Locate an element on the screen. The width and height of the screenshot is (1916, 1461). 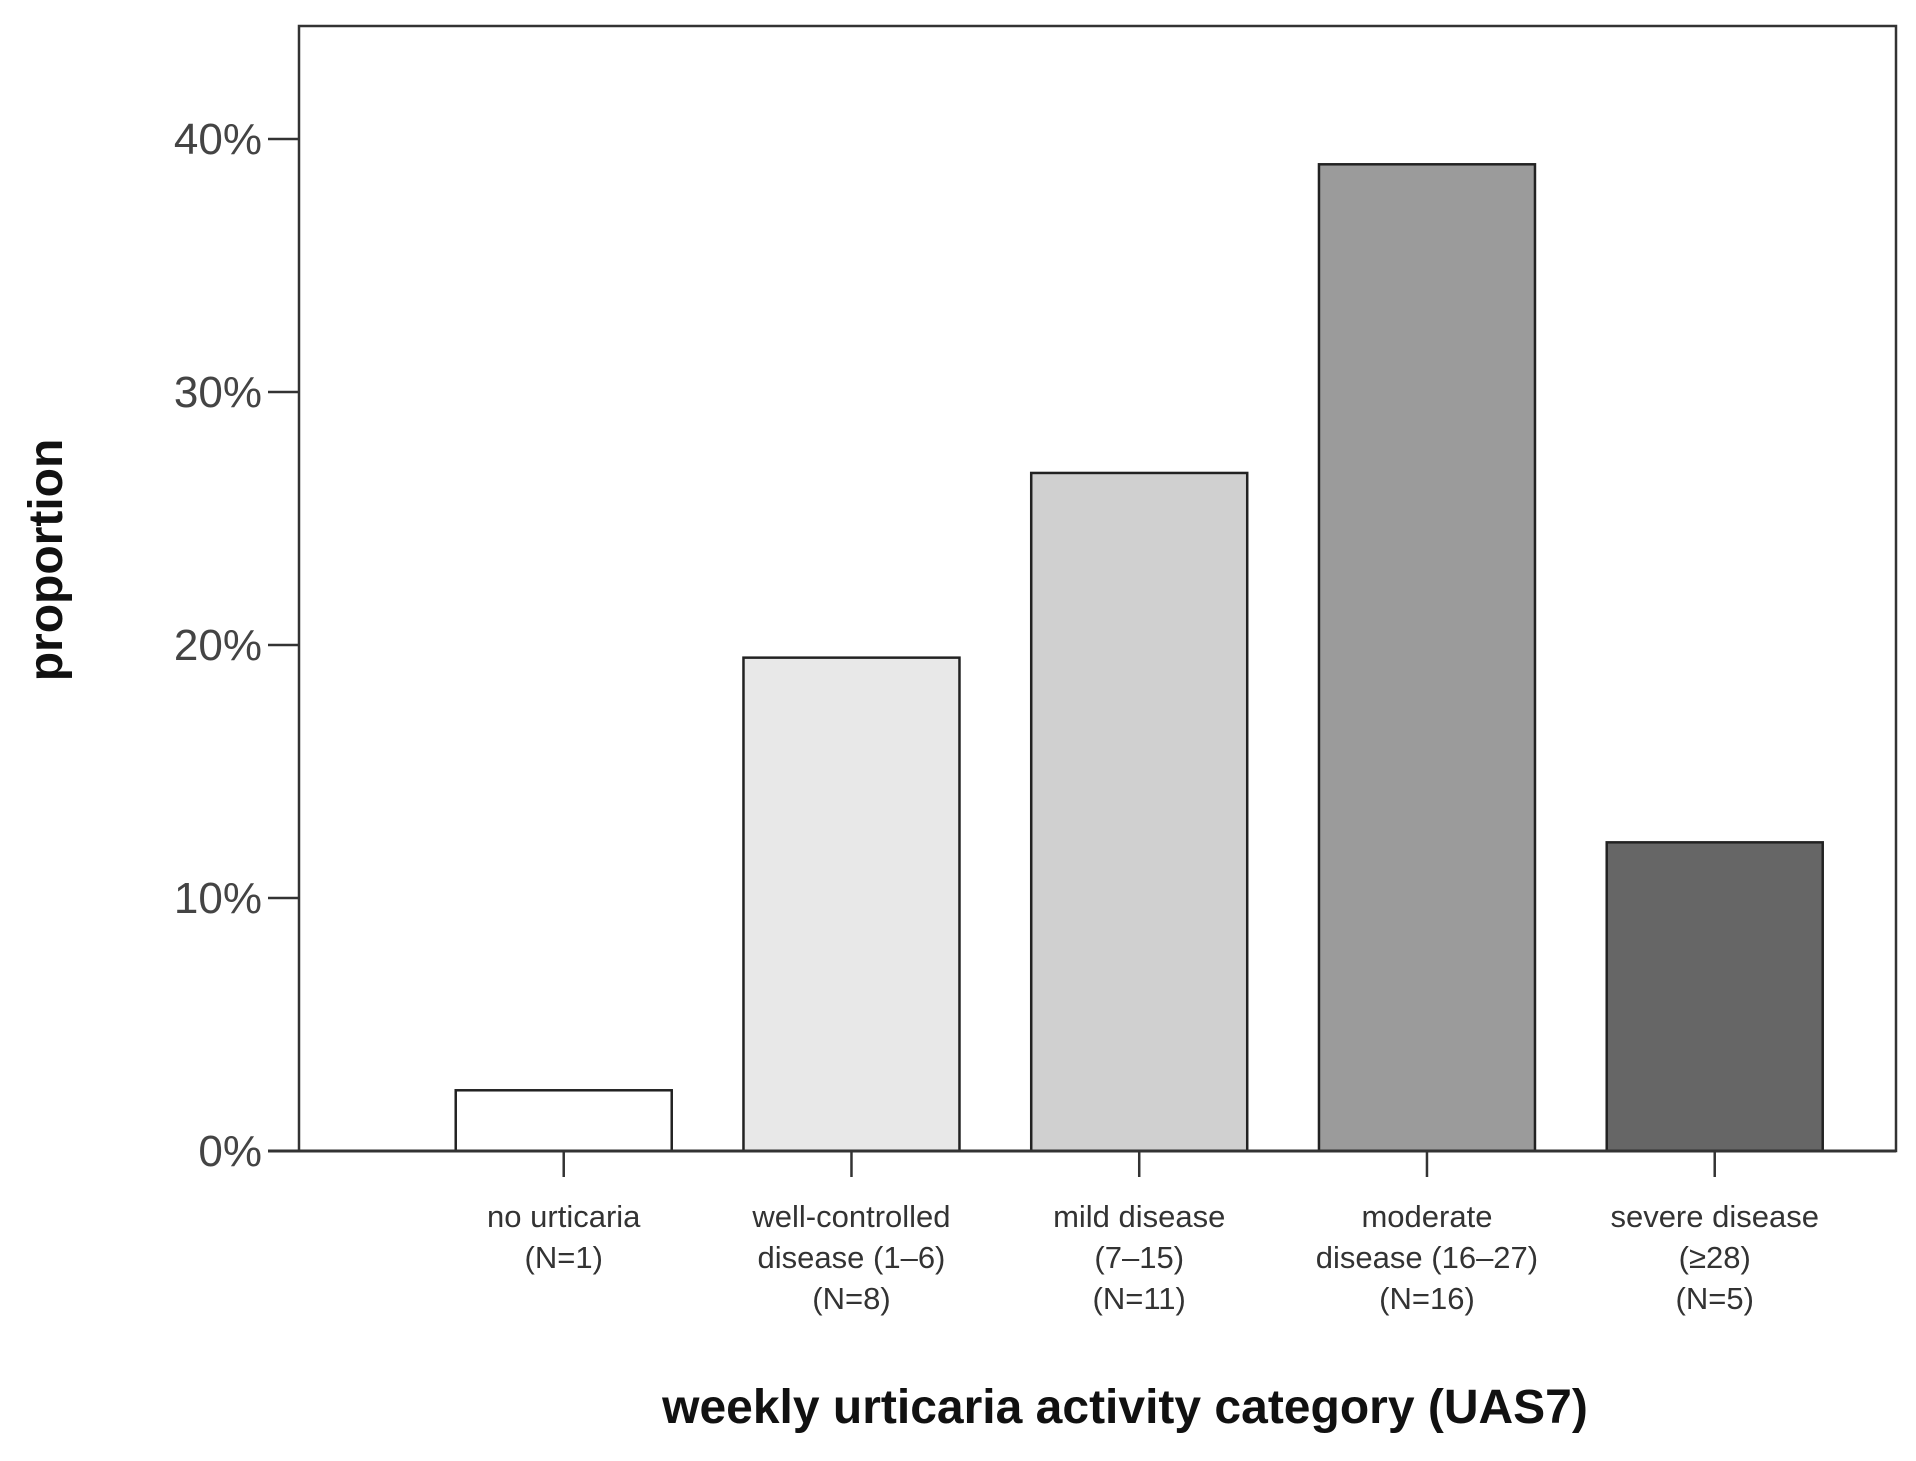
y-tick-label: 40% is located at coordinates (218, 139).